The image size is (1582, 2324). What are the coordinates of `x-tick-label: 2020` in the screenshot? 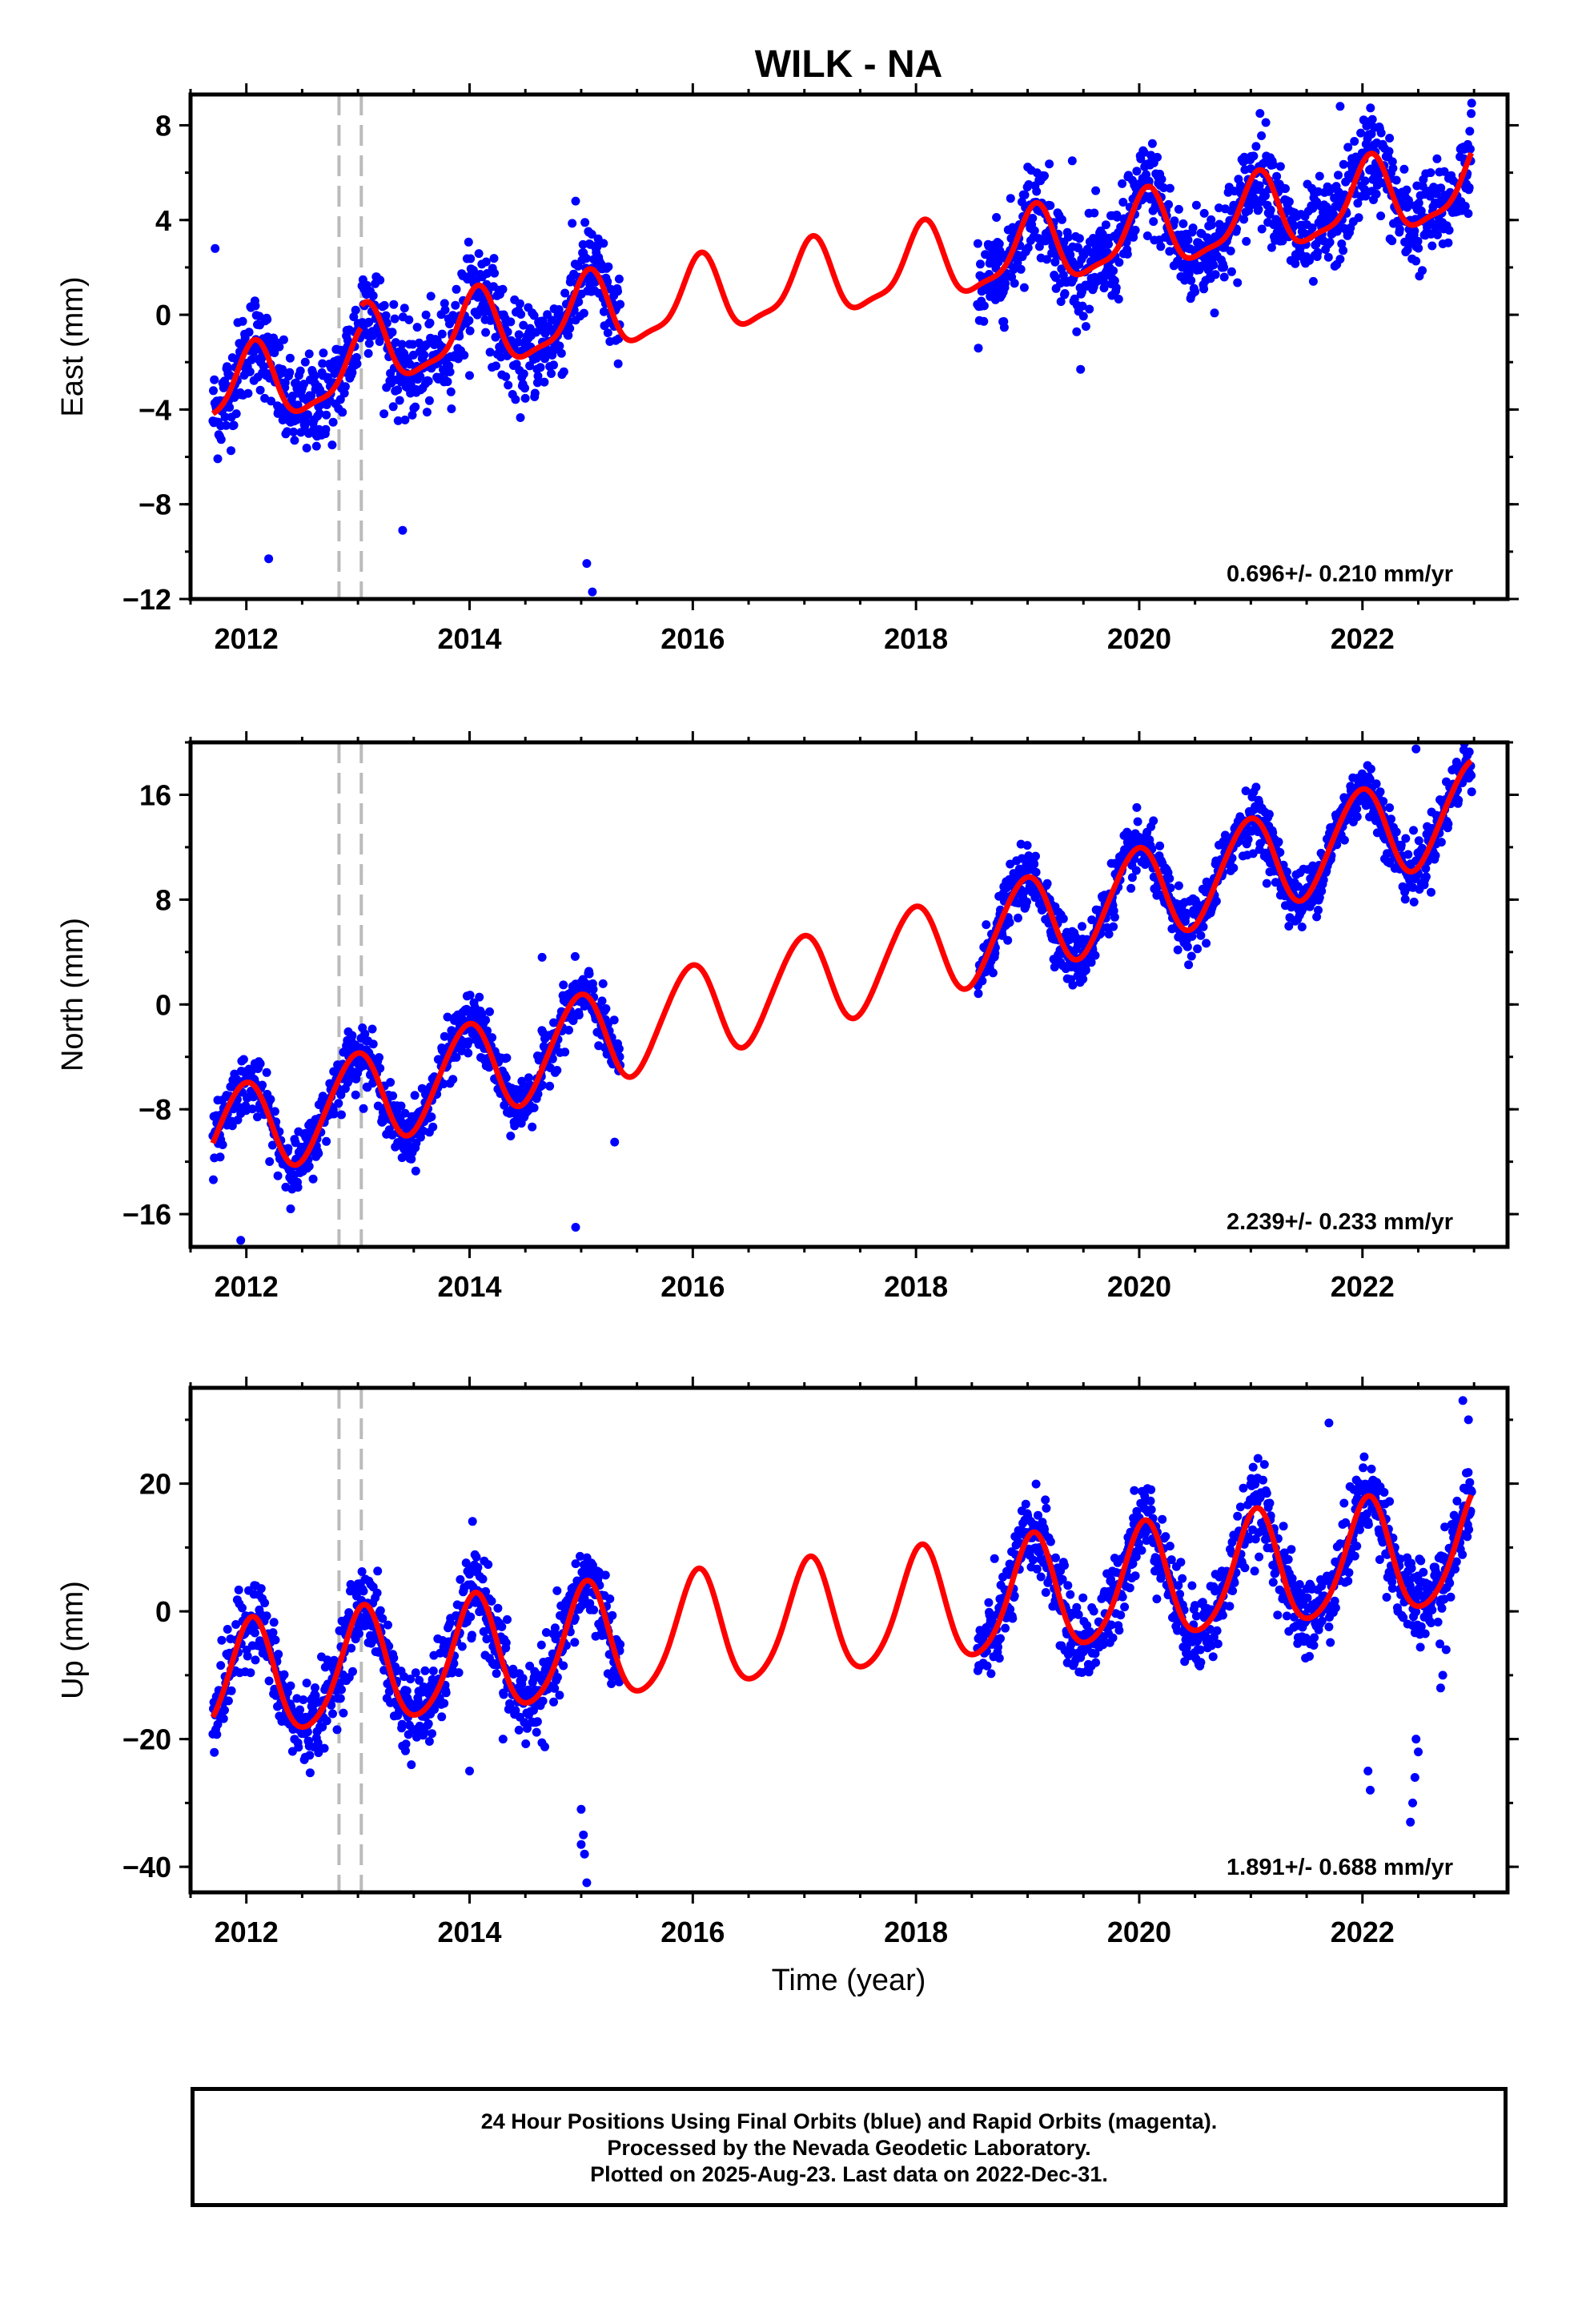 It's located at (1139, 1286).